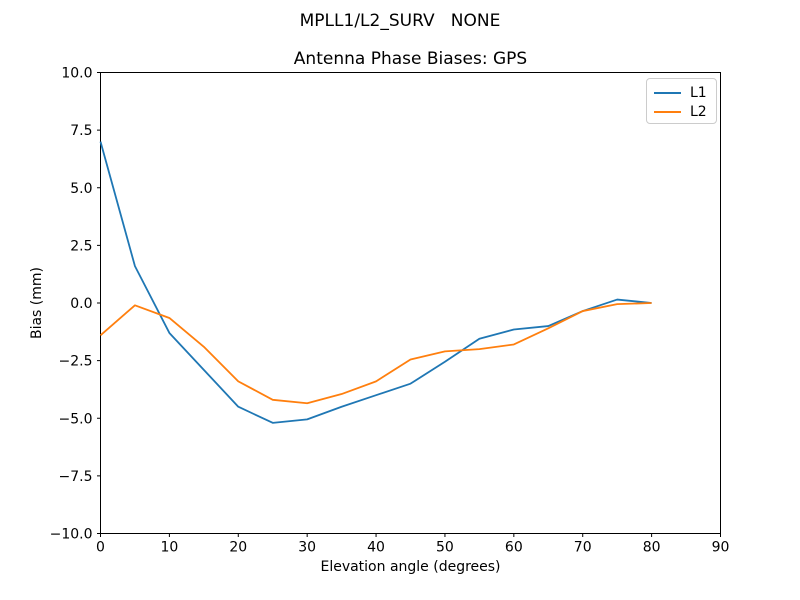 This screenshot has height=600, width=800. Describe the element at coordinates (76, 477) in the screenshot. I see `y-tick-label: −7.5` at that location.